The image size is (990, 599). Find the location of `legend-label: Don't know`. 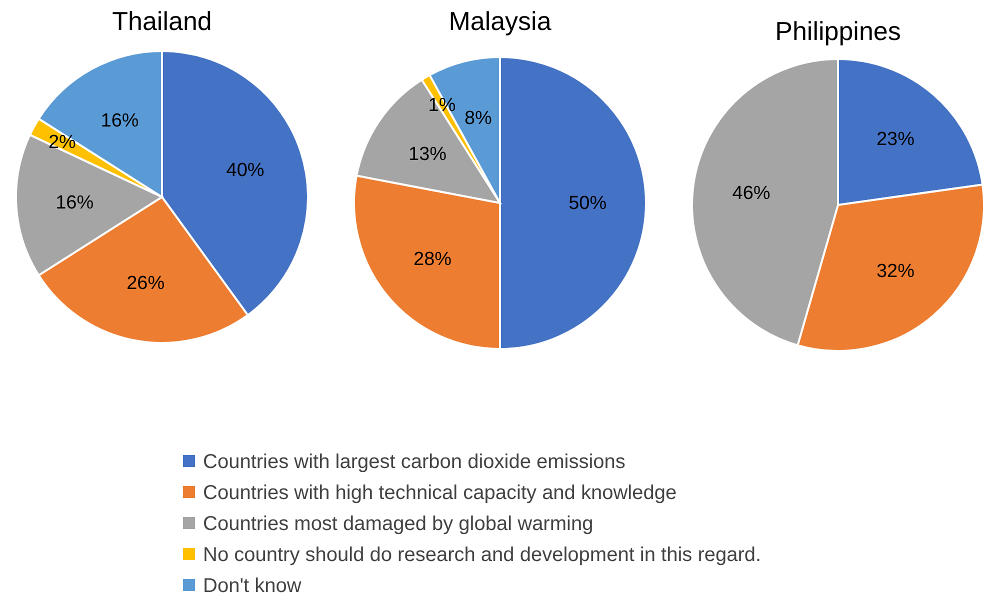

legend-label: Don't know is located at coordinates (252, 586).